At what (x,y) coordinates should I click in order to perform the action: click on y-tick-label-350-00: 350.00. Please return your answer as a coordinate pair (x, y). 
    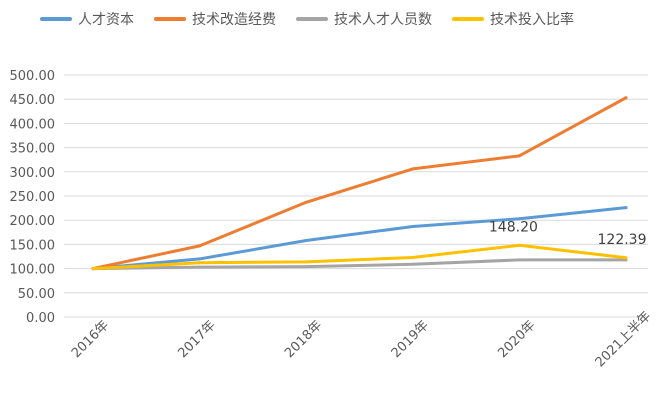
    Looking at the image, I should click on (33, 149).